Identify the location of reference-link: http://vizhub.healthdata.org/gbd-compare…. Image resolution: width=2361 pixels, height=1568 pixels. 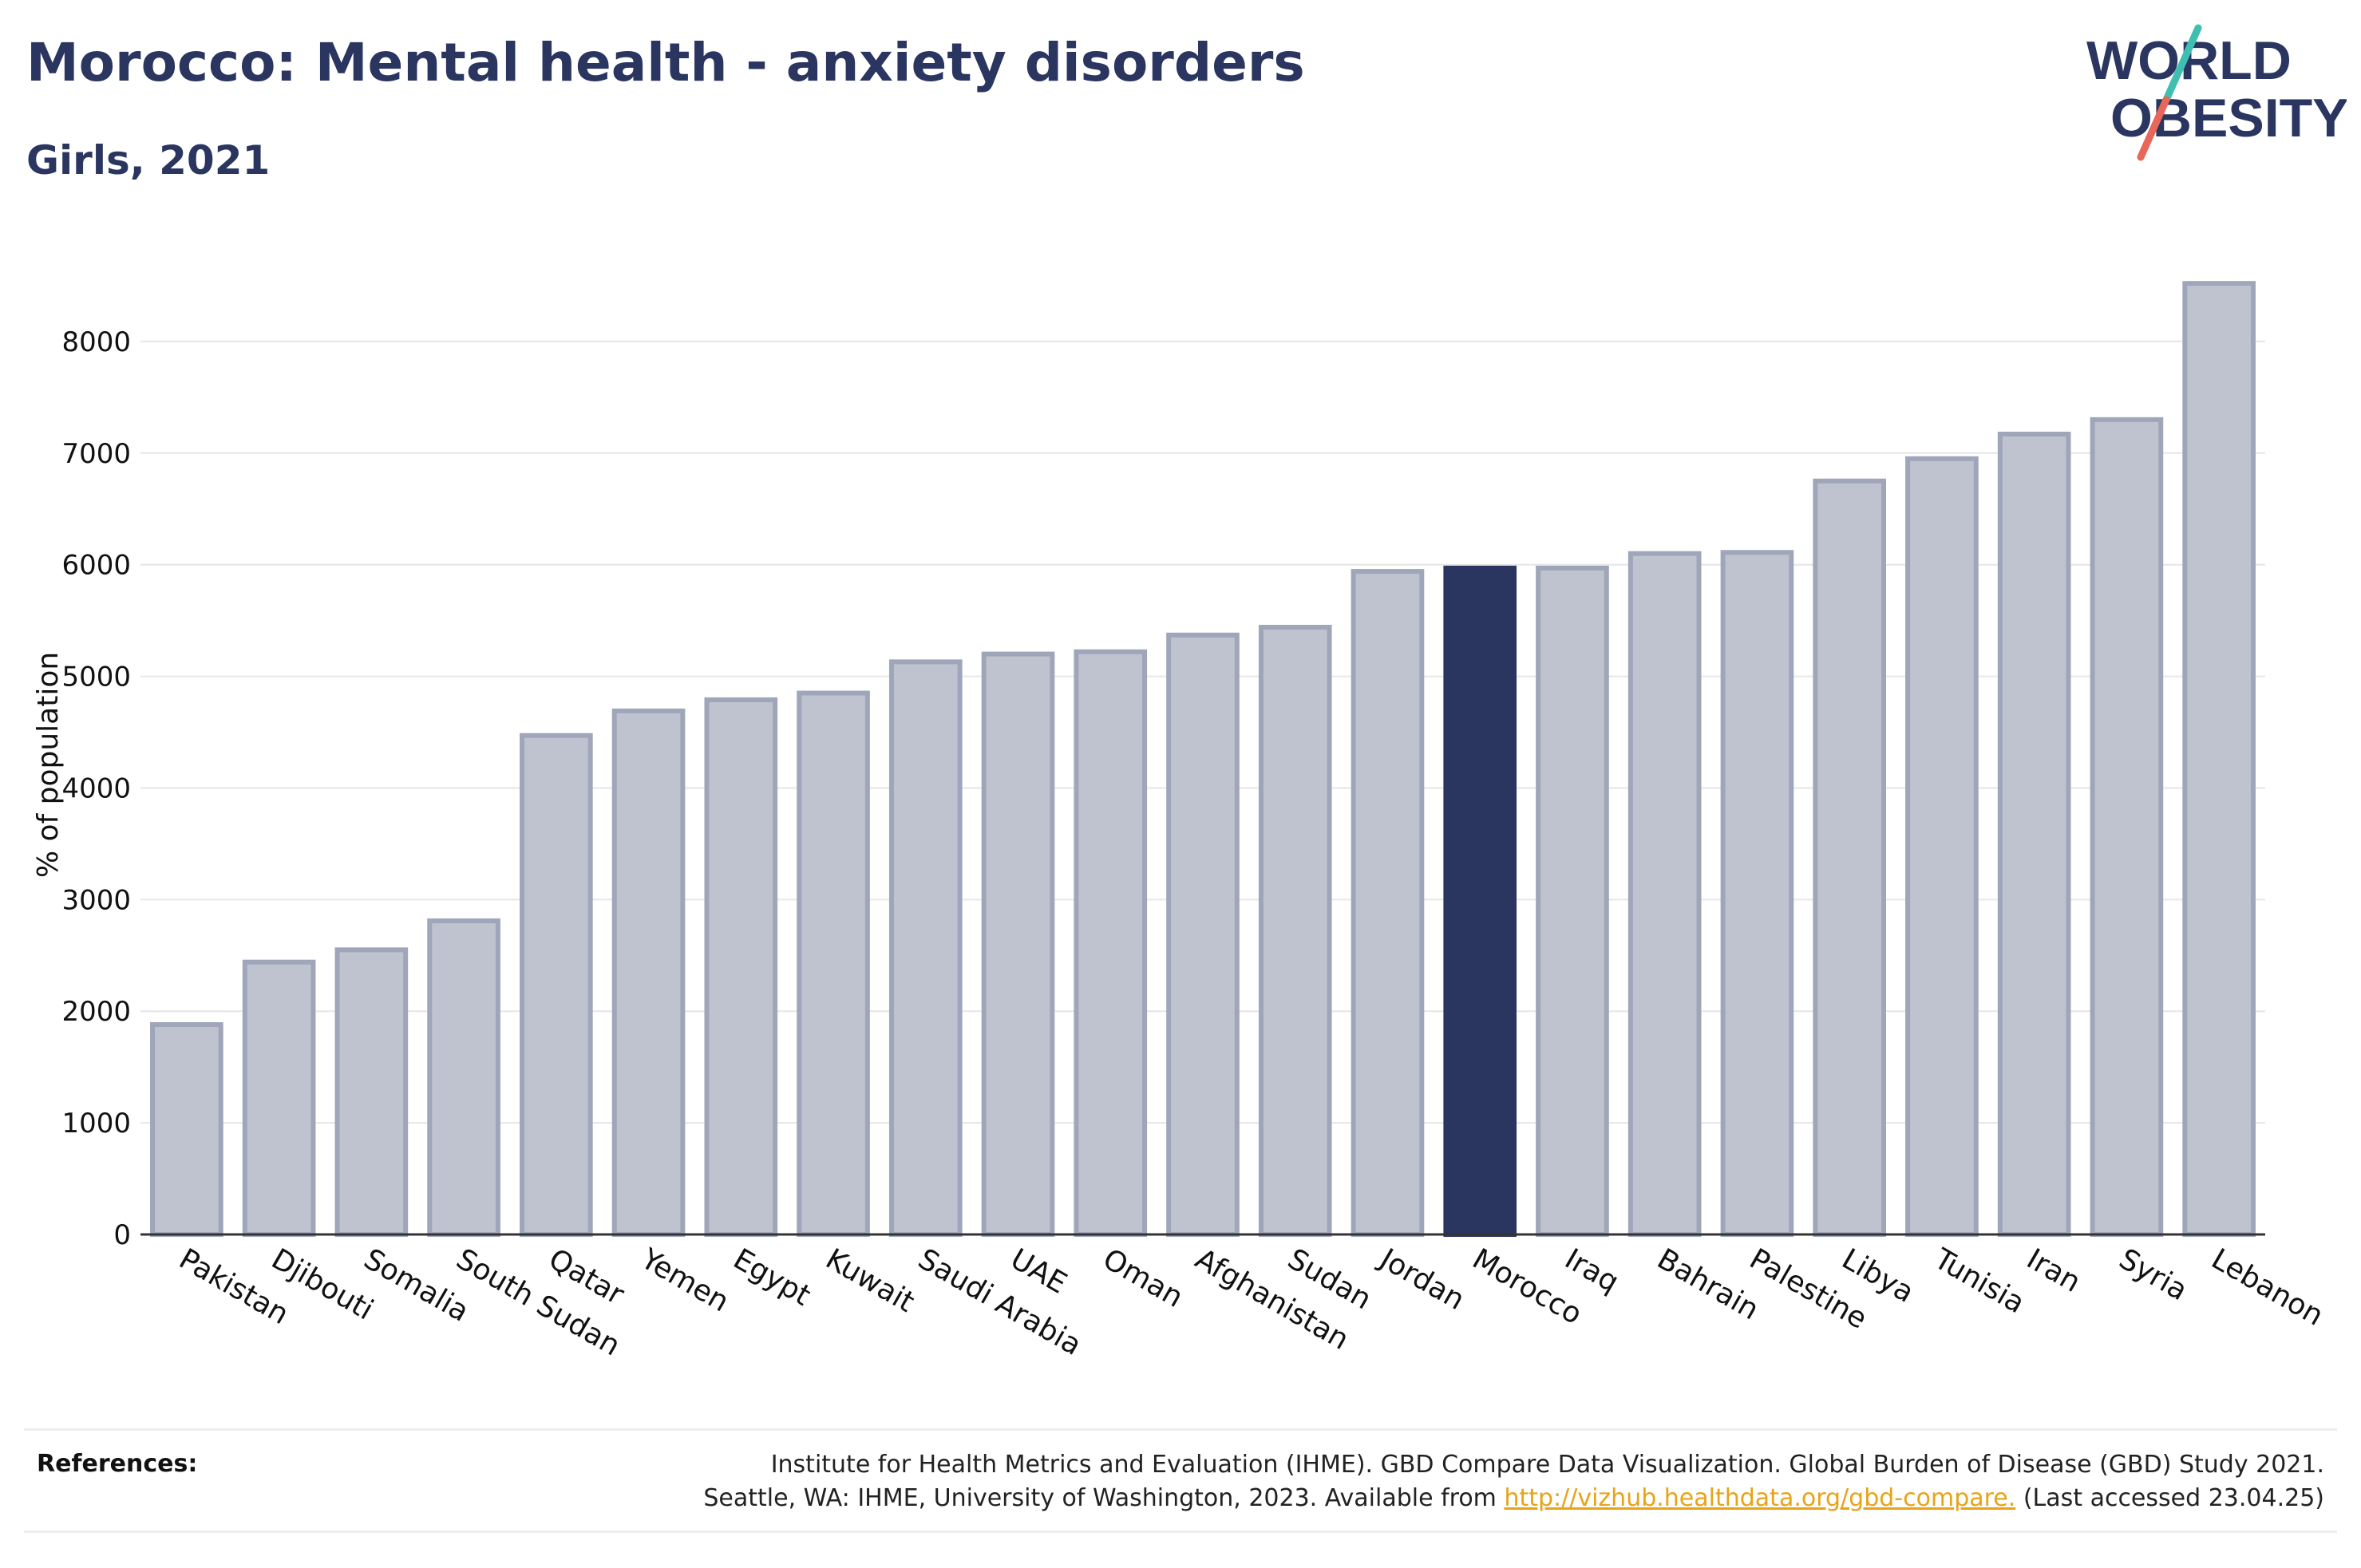
(1760, 1498).